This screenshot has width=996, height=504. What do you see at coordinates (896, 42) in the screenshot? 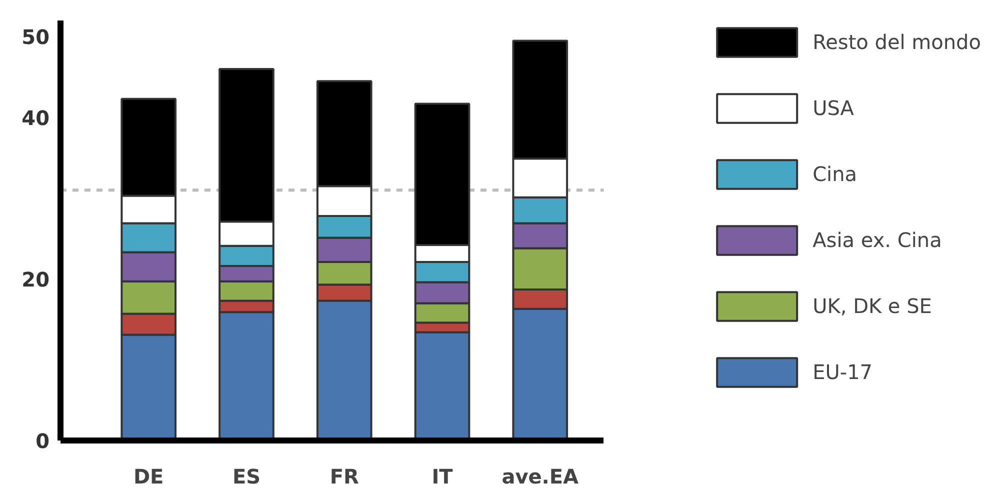
I see `legend-label: Resto del mondo` at bounding box center [896, 42].